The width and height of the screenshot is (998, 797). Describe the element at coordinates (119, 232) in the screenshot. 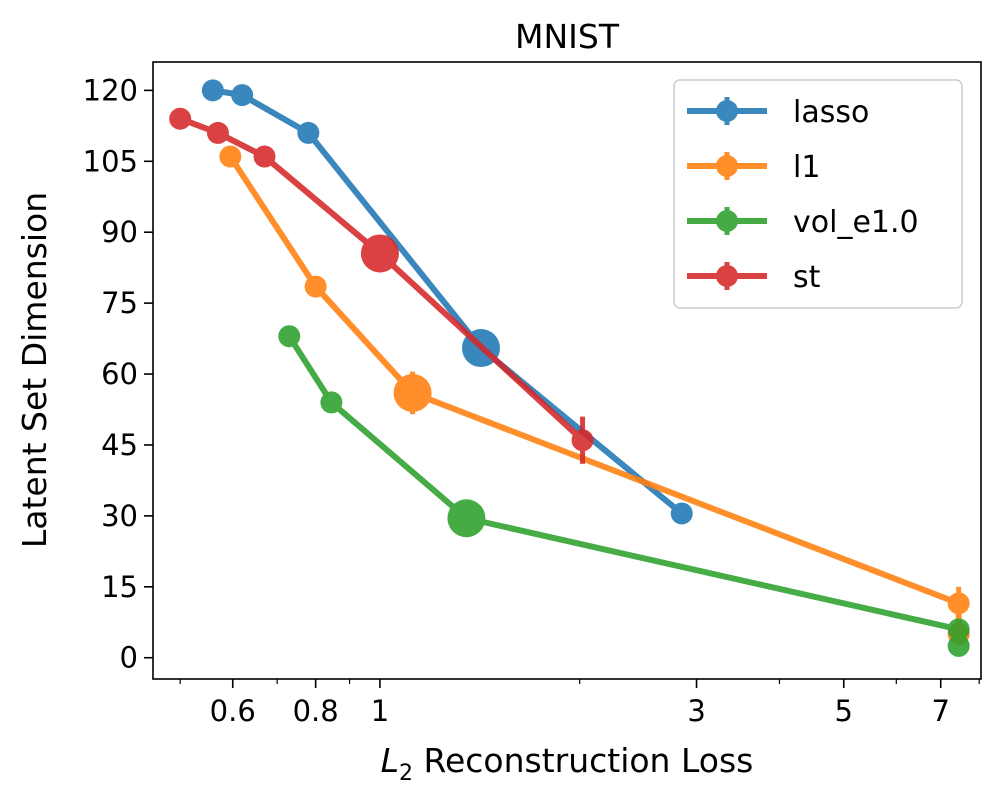

I see `y-tick-label: 90` at that location.